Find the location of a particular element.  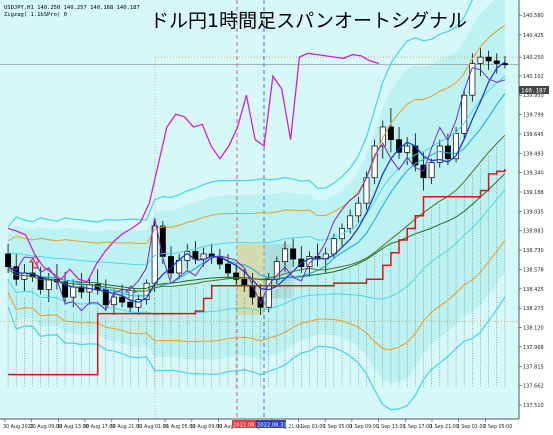

time-tick-label: 1 Sep 13:00 is located at coordinates (391, 427).